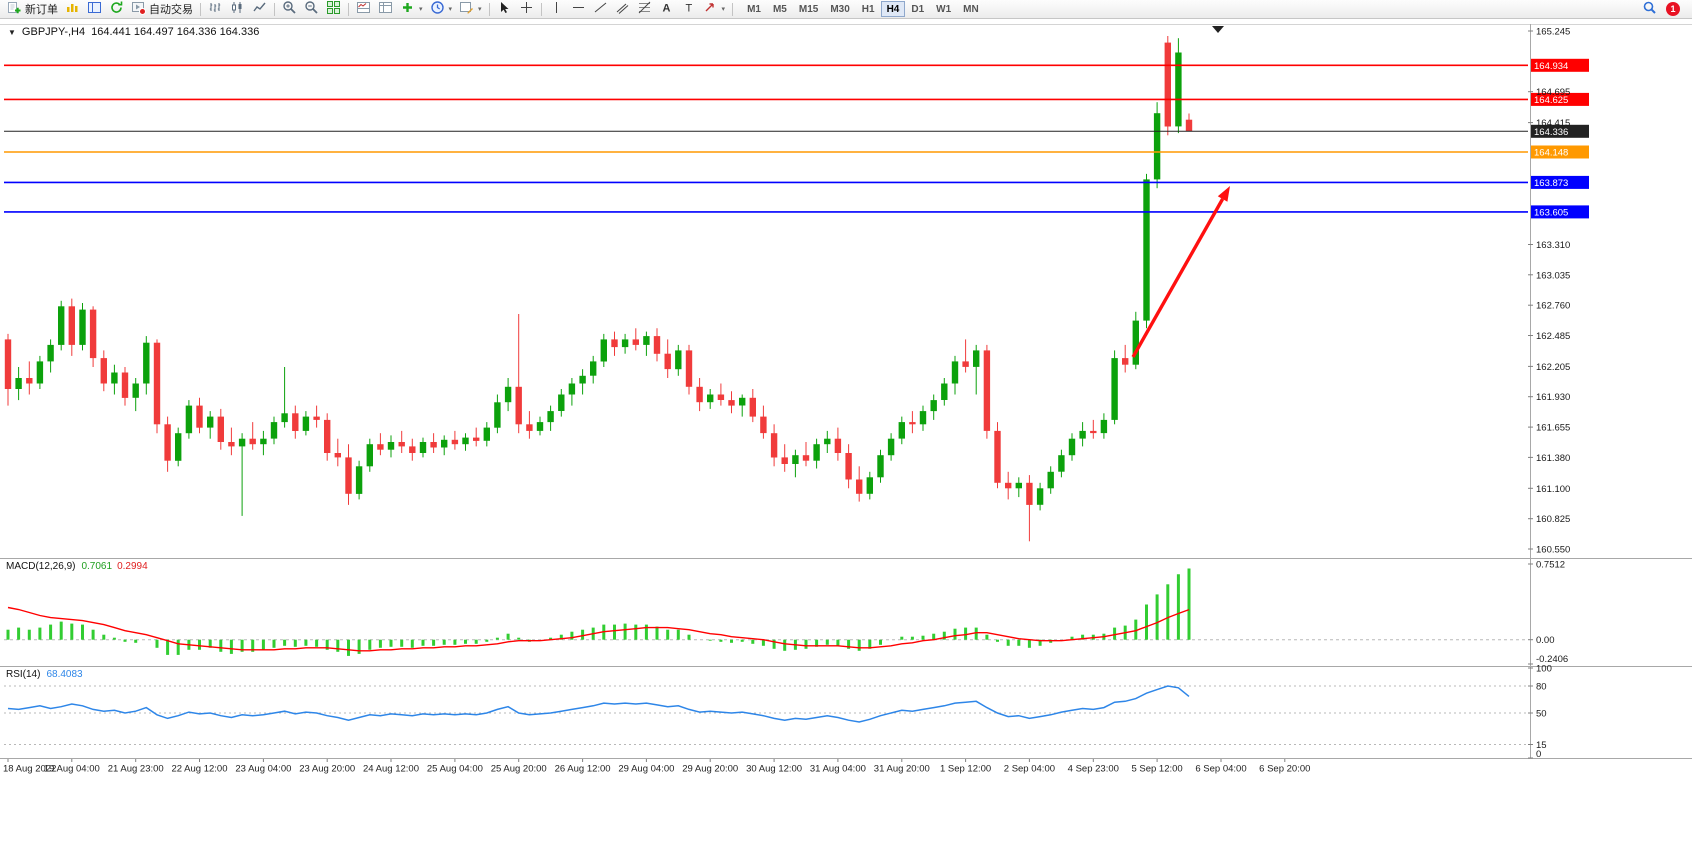 The height and width of the screenshot is (845, 1692). I want to click on svg-text: 29 Aug 04:00, so click(646, 769).